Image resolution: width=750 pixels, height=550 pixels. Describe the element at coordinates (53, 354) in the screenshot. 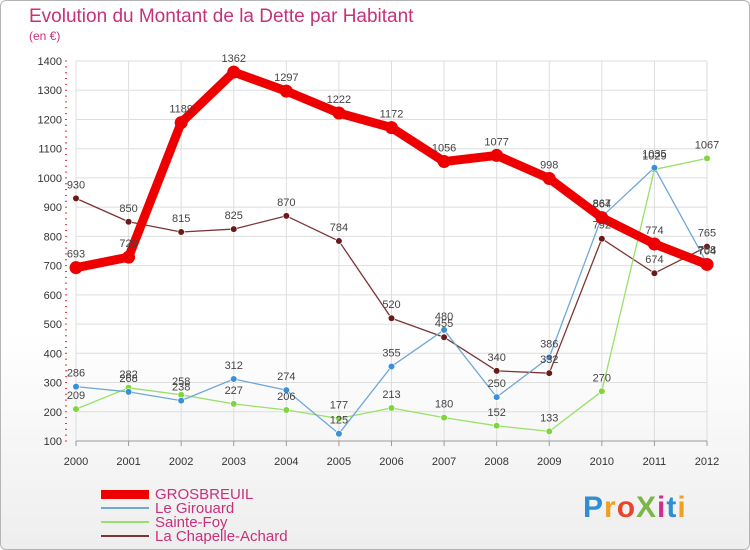

I see `y-tick-label: 400` at that location.